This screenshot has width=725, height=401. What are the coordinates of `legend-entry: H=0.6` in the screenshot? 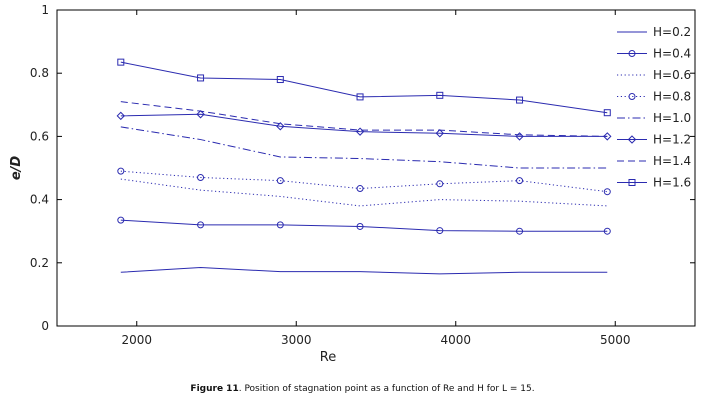 It's located at (654, 75).